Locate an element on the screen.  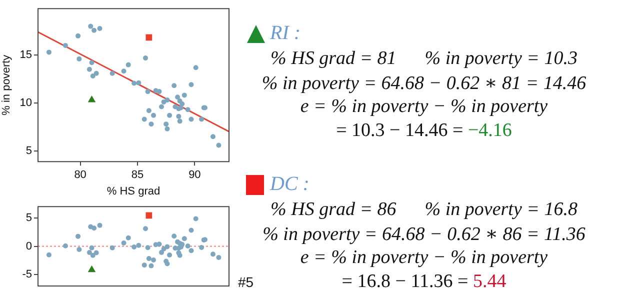
text: = 10.3 − 14.46 = is located at coordinates (400, 130).